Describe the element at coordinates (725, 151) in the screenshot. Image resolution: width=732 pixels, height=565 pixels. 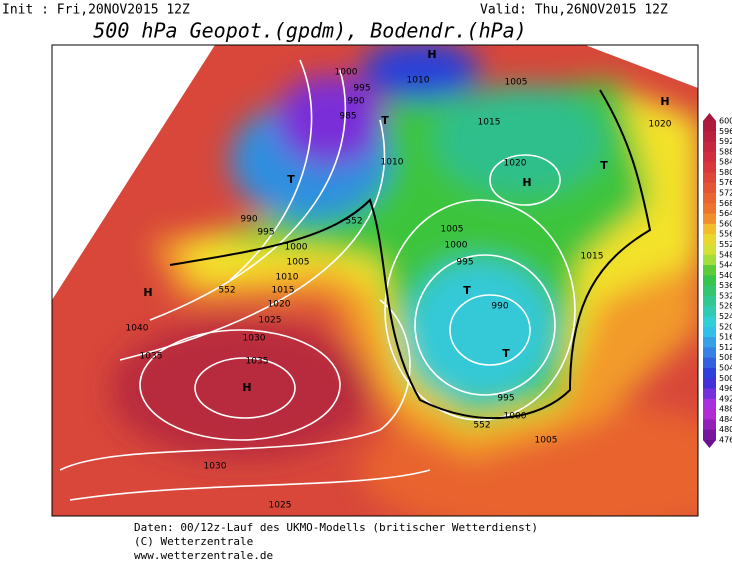
I see `colorbar-label: 588` at that location.